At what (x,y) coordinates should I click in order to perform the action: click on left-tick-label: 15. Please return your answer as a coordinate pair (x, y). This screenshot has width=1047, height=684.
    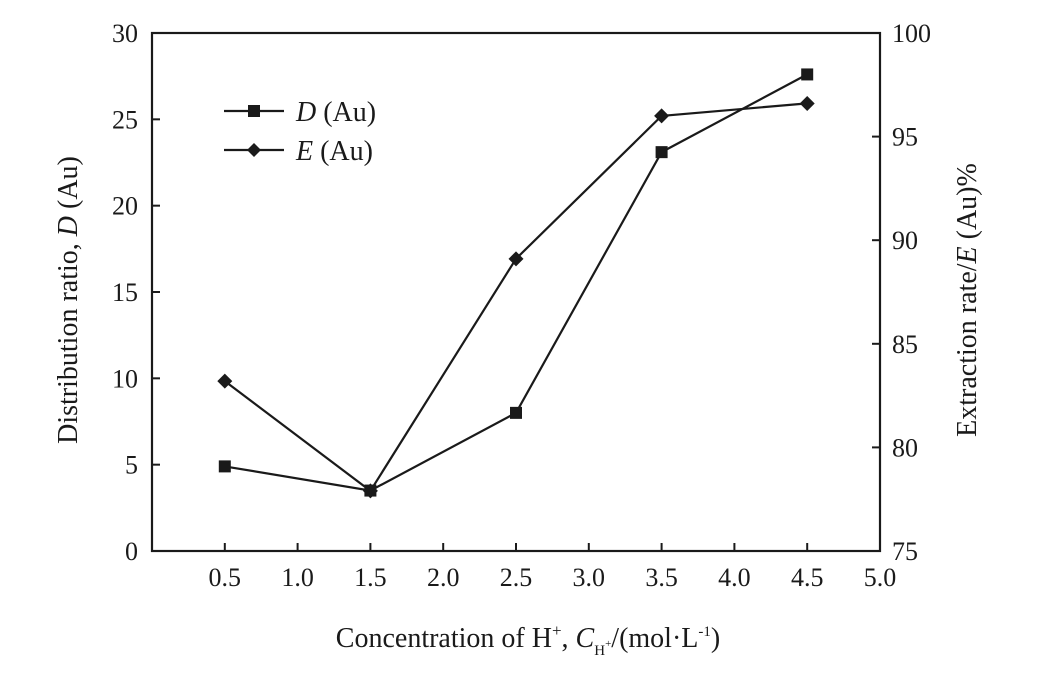
    Looking at the image, I should click on (125, 292).